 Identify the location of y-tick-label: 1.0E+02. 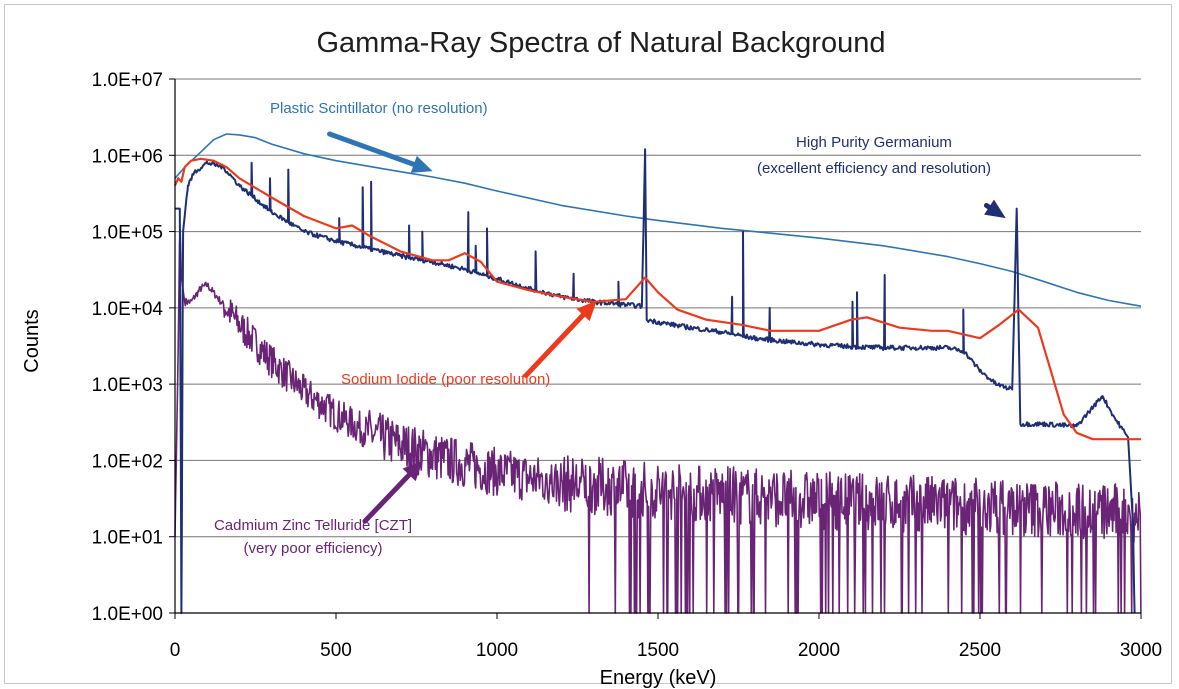
(127, 461).